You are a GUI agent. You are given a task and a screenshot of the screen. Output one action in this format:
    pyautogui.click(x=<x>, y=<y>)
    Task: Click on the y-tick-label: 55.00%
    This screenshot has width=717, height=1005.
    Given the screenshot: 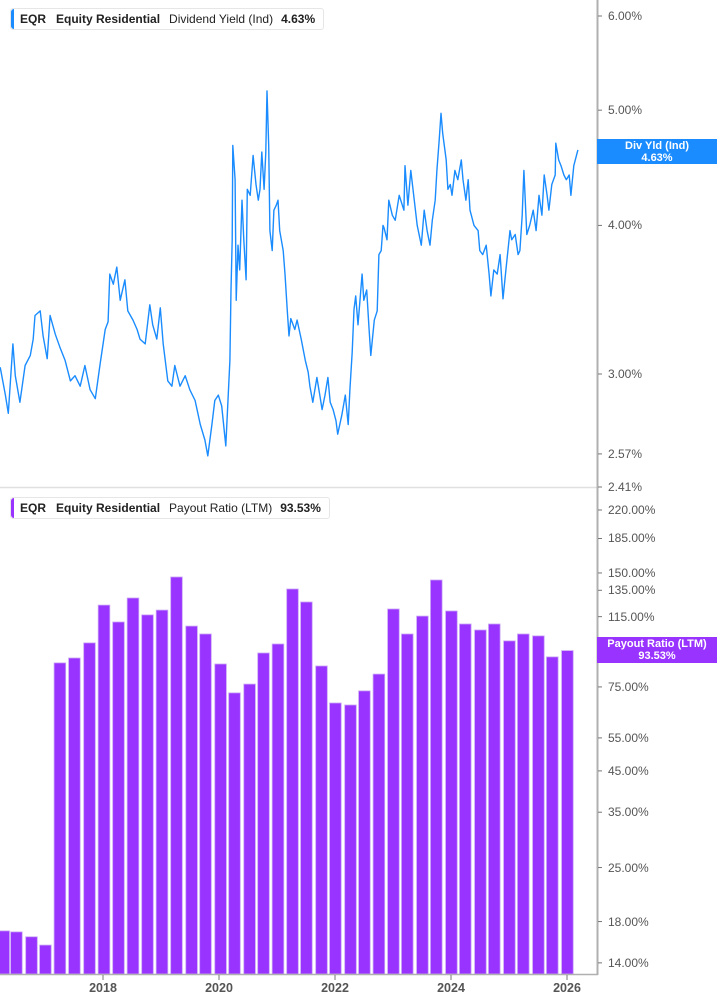 What is the action you would take?
    pyautogui.click(x=628, y=737)
    